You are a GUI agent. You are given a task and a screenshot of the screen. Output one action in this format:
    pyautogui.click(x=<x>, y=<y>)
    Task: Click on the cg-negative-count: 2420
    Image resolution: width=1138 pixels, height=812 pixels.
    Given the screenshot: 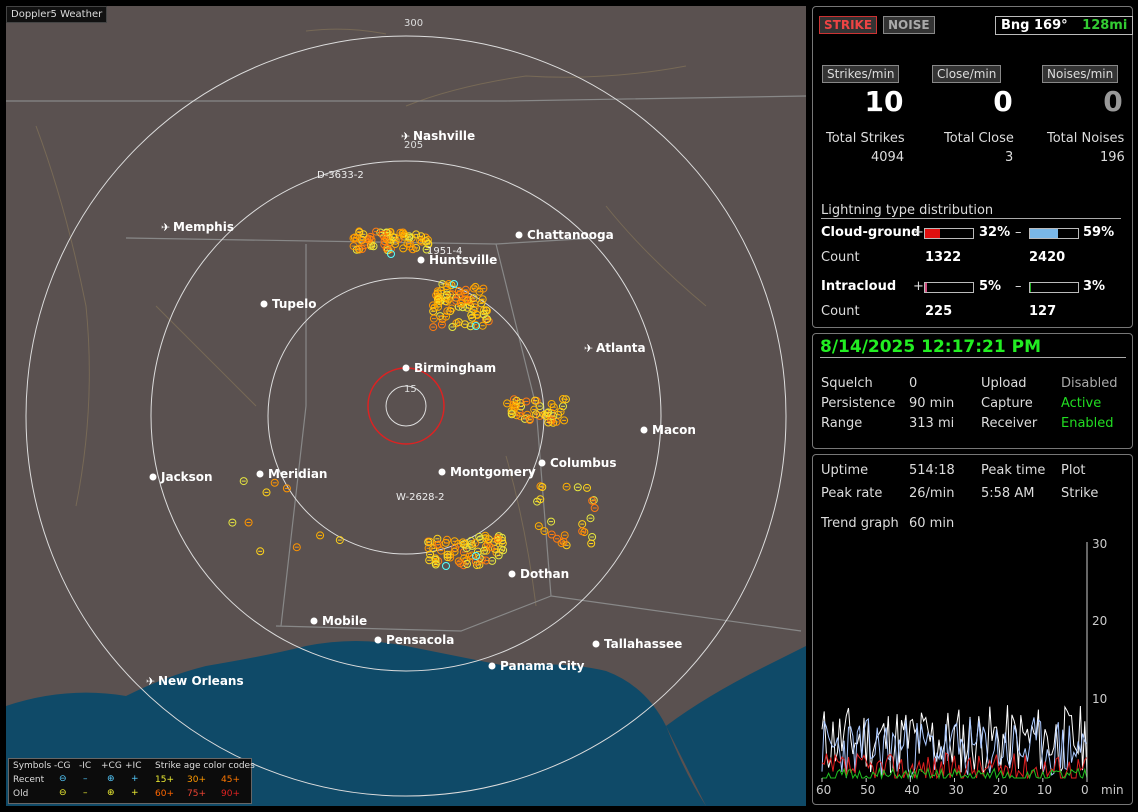 What is the action you would take?
    pyautogui.click(x=1047, y=257)
    